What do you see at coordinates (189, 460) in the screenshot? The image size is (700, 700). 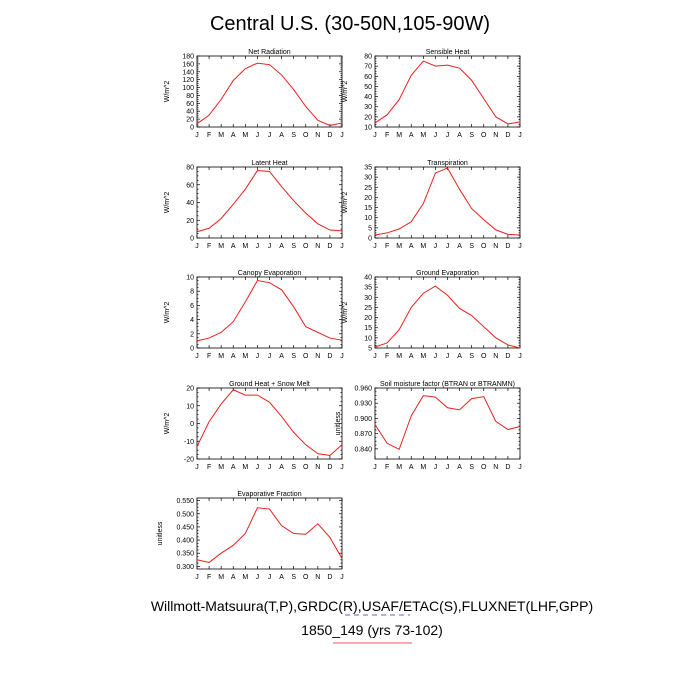 I see `y-tick-label: -20` at bounding box center [189, 460].